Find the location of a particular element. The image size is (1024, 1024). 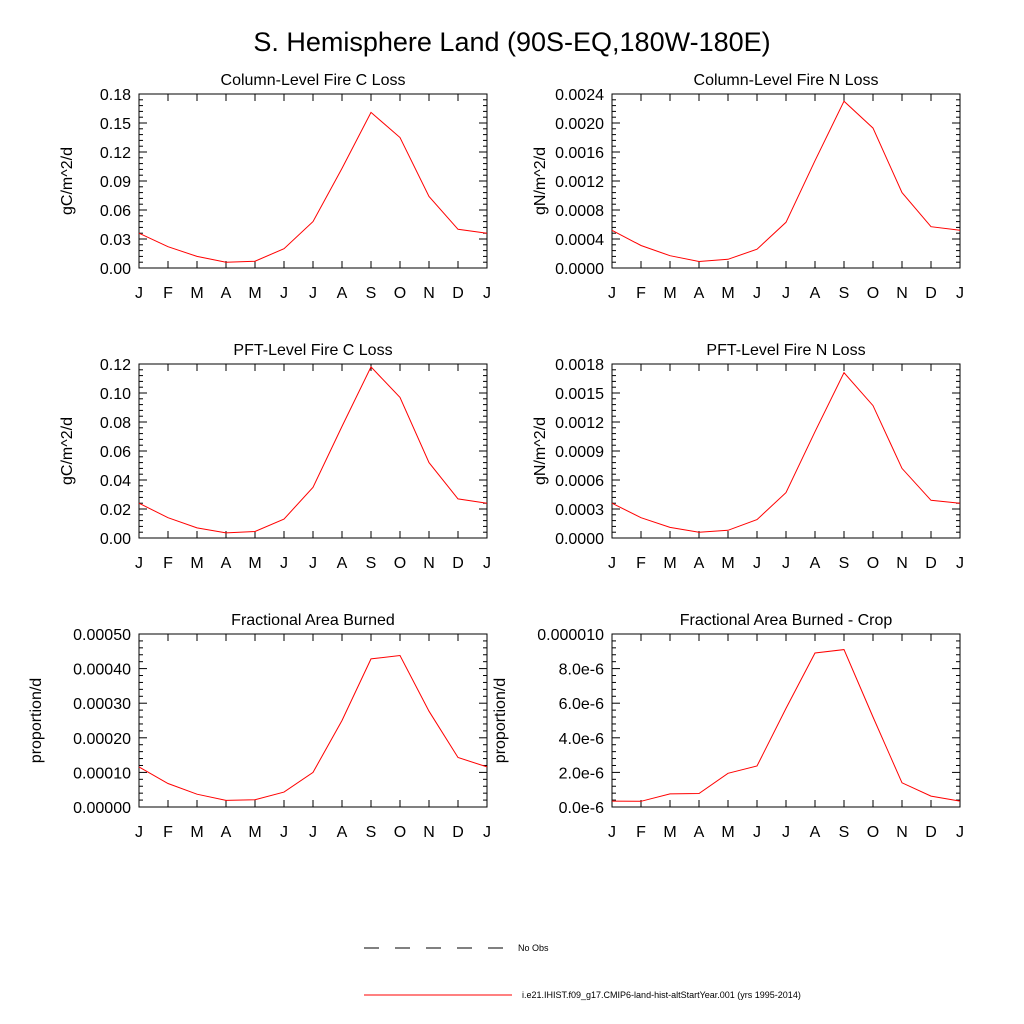

y-tick-label: 2.0e-6 is located at coordinates (581, 773).